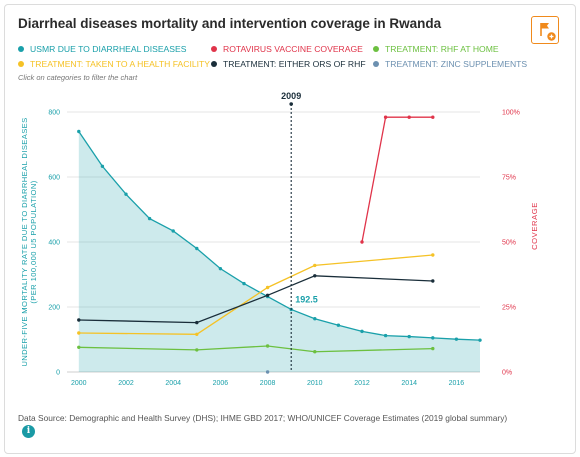 This screenshot has width=580, height=457. Describe the element at coordinates (221, 383) in the screenshot. I see `x-tick-label: 2006` at that location.